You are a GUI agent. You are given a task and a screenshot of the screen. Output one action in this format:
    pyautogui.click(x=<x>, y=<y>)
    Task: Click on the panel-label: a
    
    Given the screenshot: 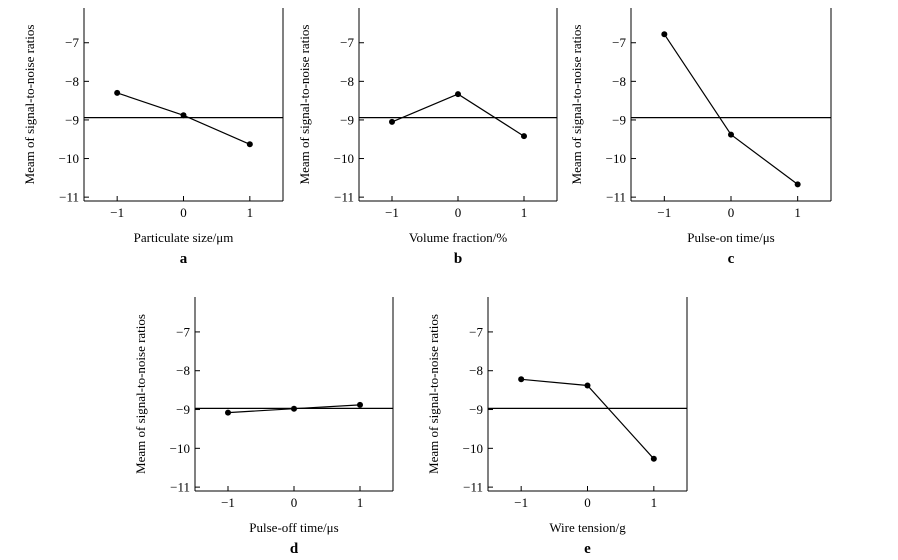 What is the action you would take?
    pyautogui.click(x=184, y=259)
    